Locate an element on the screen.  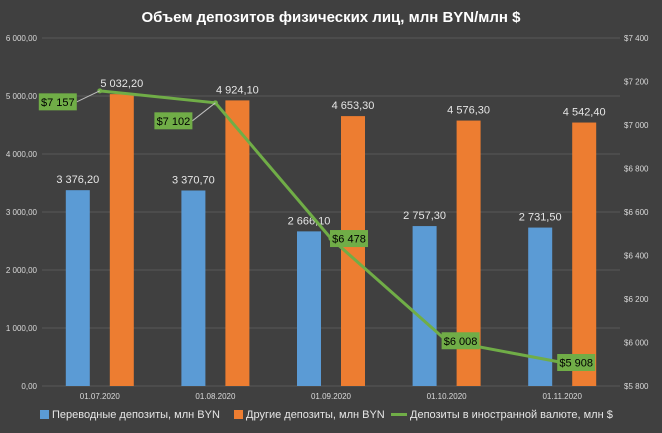
bar-data-label: 3 376,20 is located at coordinates (77, 180).